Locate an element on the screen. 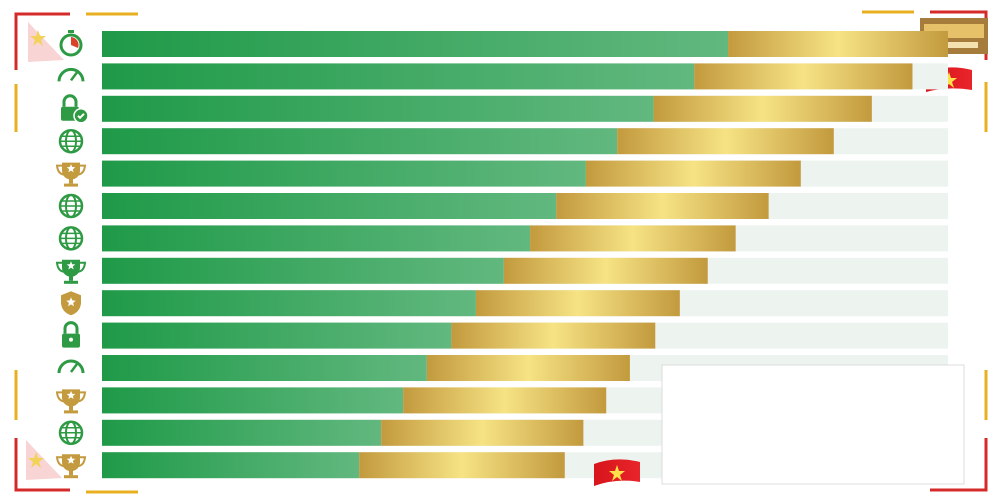  corner-bottom-right is located at coordinates (959, 465).